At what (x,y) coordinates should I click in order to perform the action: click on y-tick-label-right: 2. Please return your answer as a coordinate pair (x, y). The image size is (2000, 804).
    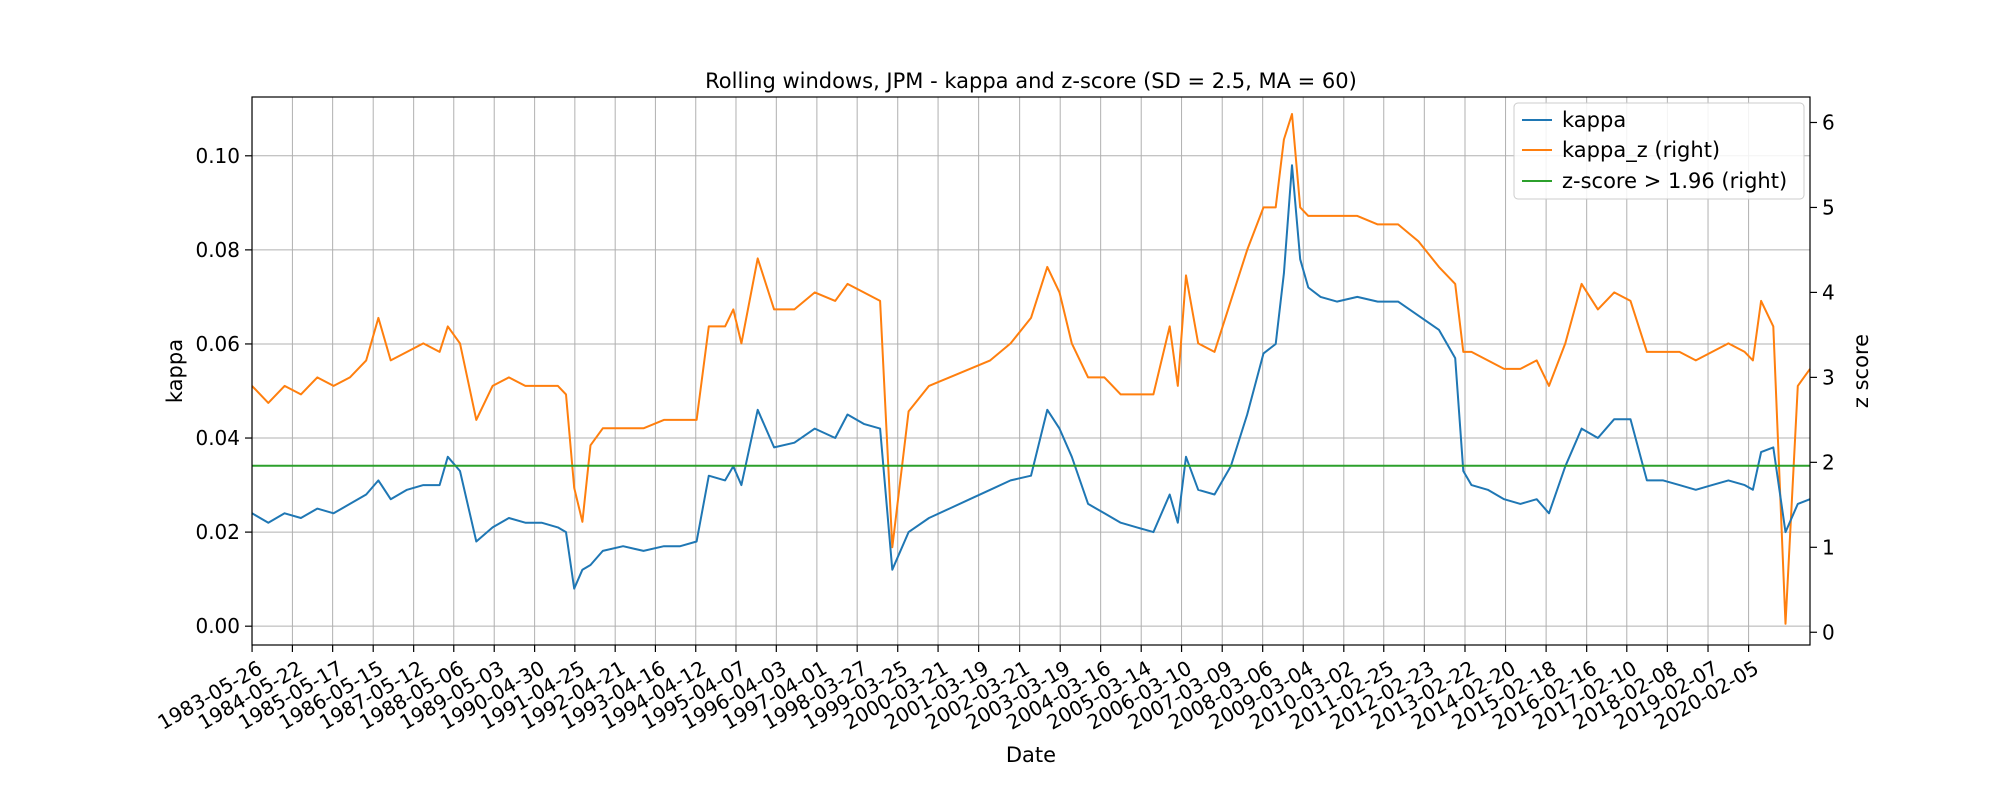
    Looking at the image, I should click on (1828, 462).